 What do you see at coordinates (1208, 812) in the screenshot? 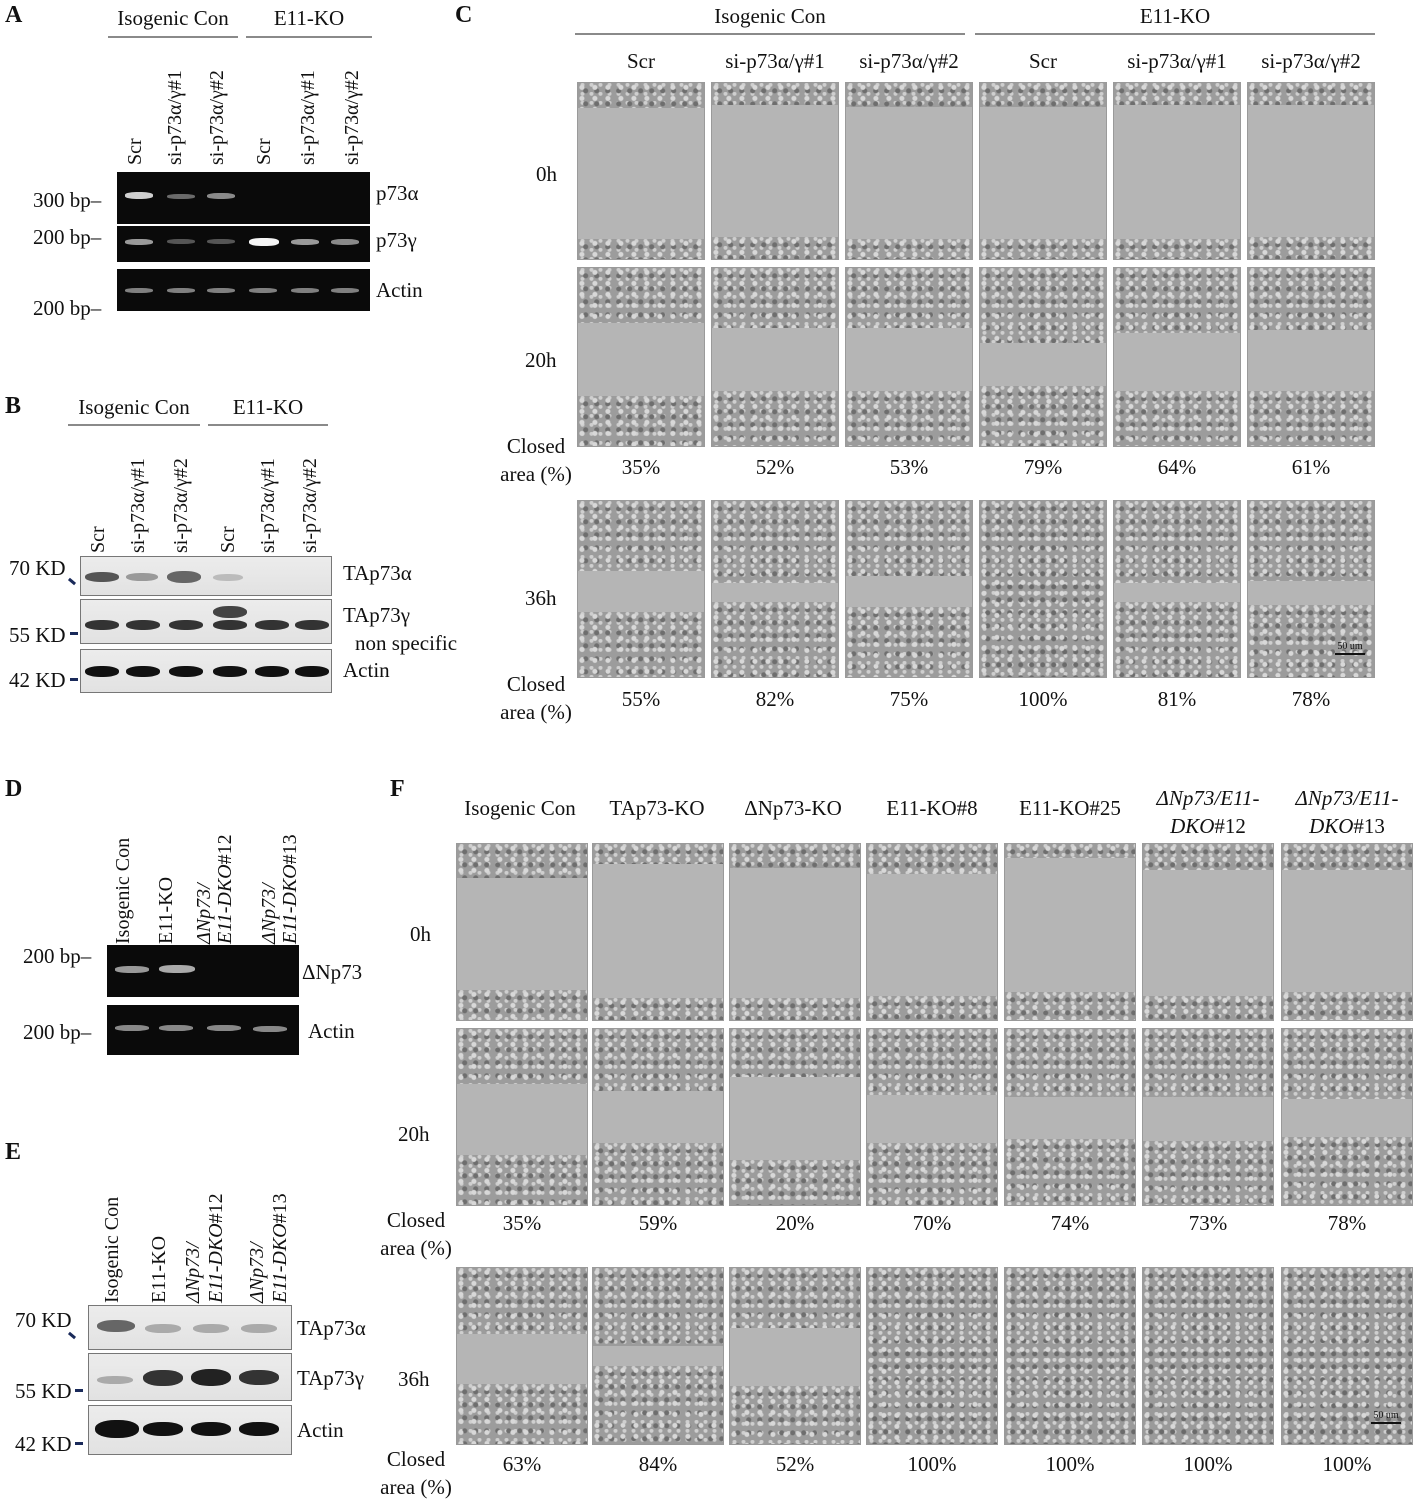
I see `column-label: ΔNp73/E11- DKO#12` at bounding box center [1208, 812].